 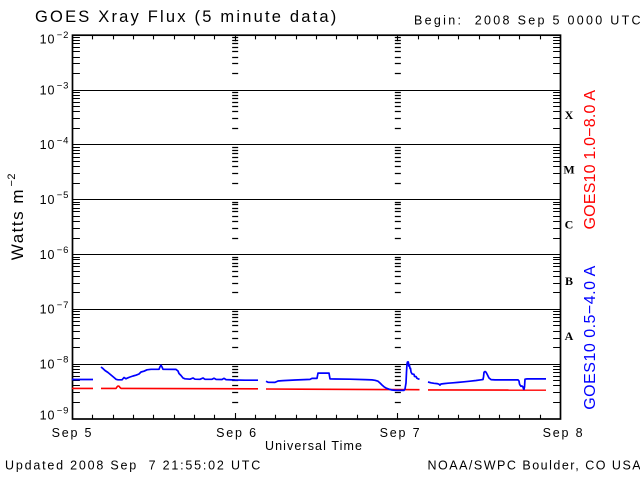 I want to click on svg-text: −9, so click(x=63, y=410).